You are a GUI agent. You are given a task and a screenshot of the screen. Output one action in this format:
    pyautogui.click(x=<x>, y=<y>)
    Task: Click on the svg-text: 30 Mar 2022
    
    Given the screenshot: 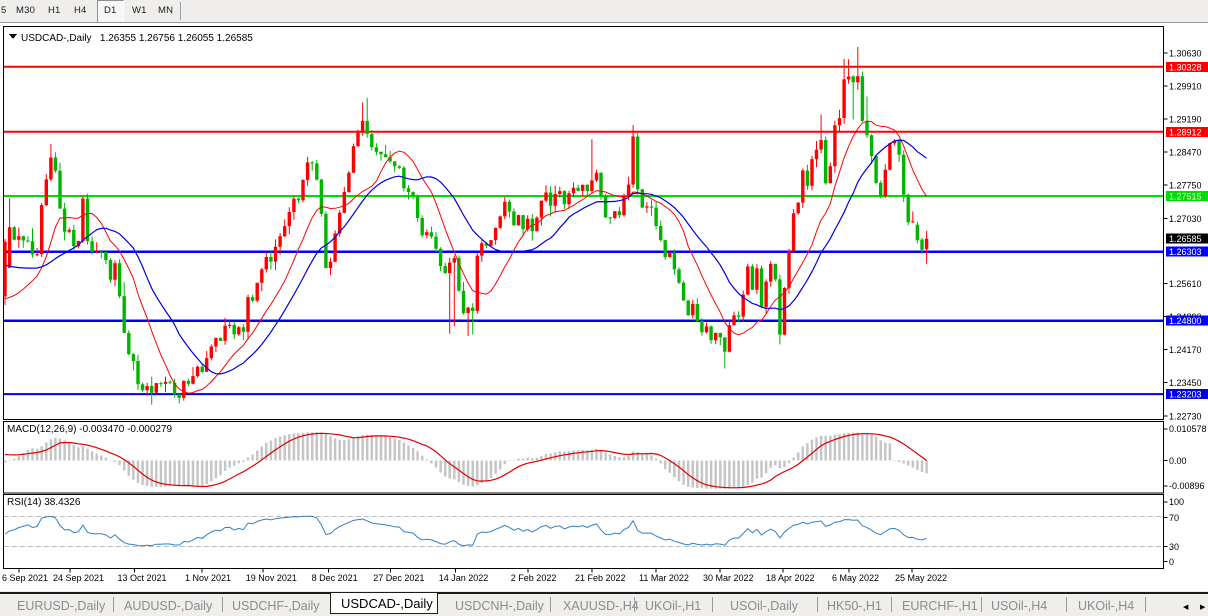 What is the action you would take?
    pyautogui.click(x=728, y=578)
    